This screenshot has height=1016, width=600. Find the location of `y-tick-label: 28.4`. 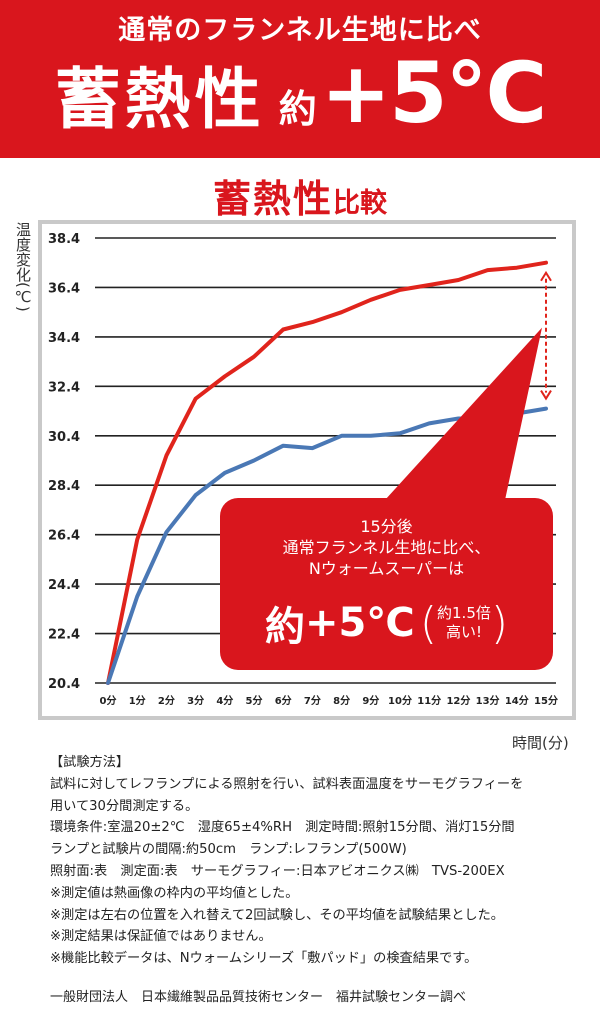

y-tick-label: 28.4 is located at coordinates (64, 486).